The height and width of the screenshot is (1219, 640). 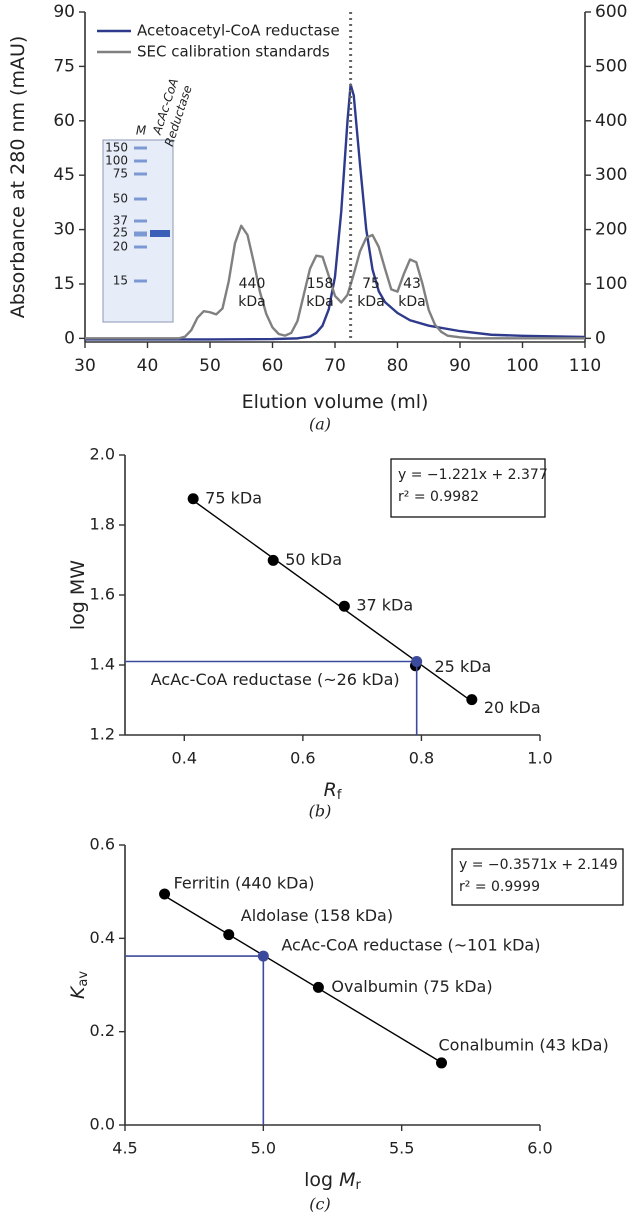 What do you see at coordinates (538, 865) in the screenshot?
I see `equation-text: y = −0.3571x + 2.149` at bounding box center [538, 865].